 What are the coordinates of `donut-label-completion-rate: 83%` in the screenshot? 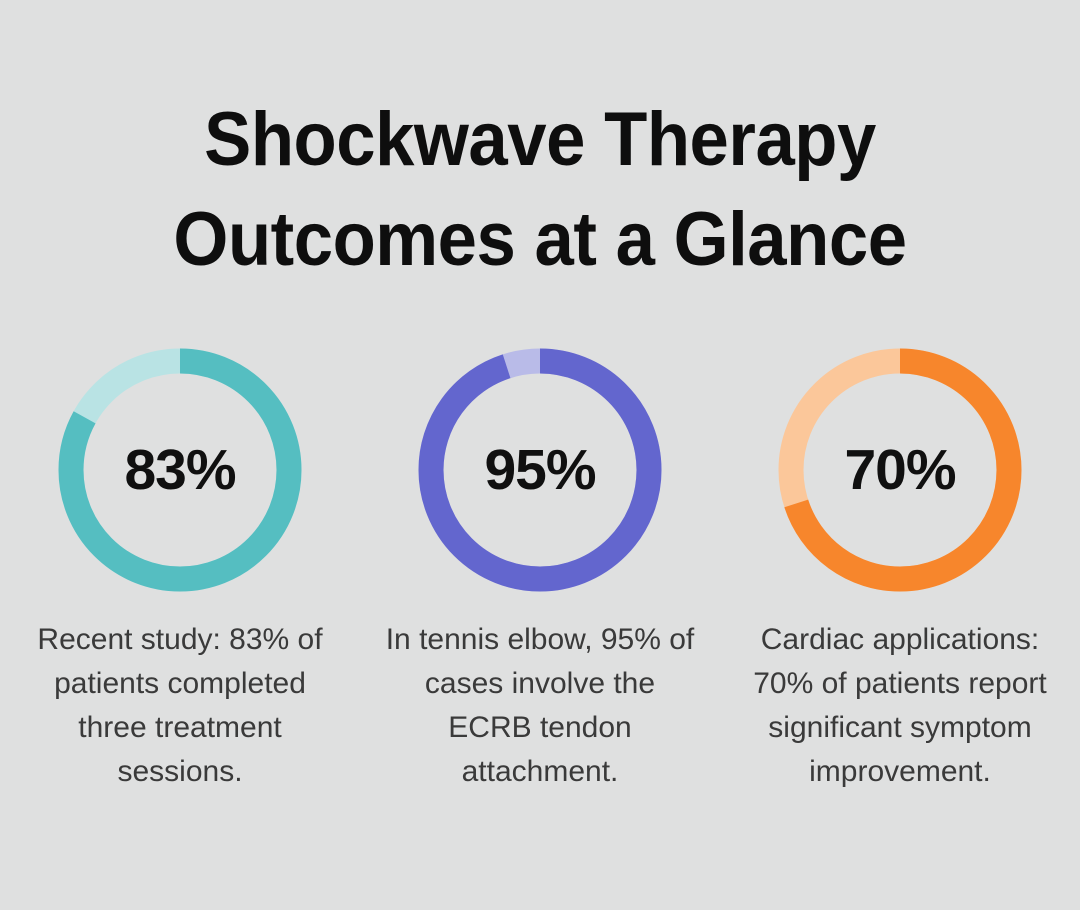 It's located at (180, 470).